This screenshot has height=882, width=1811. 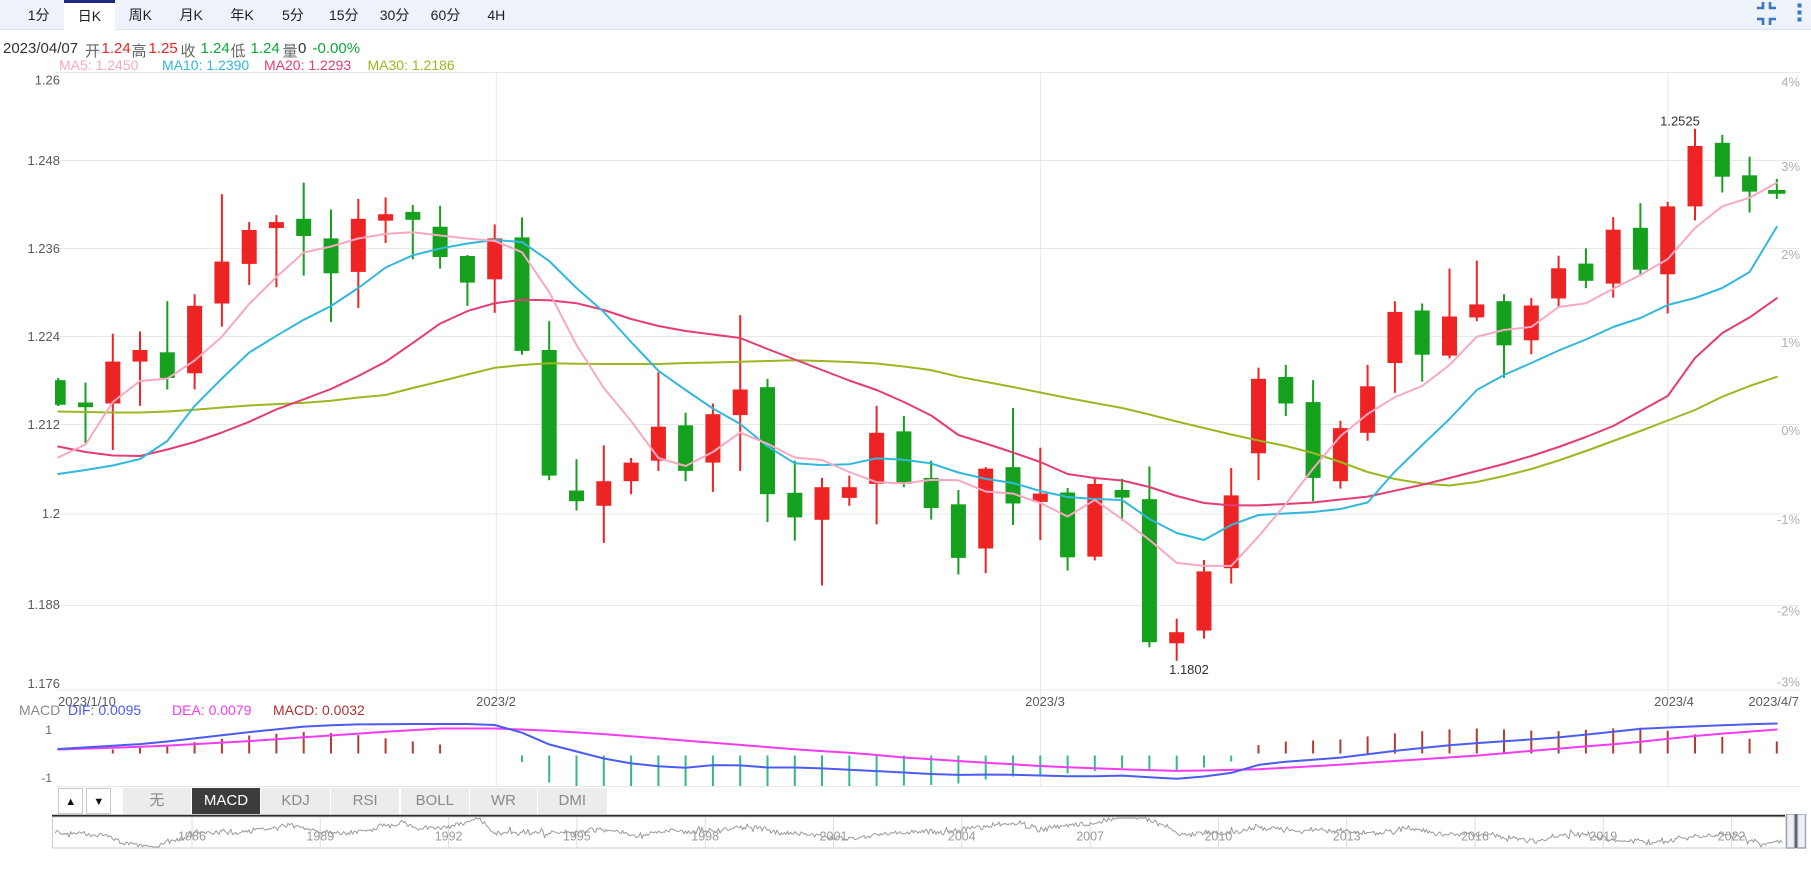 I want to click on svg-text: 2023/4/7, so click(x=1773, y=701).